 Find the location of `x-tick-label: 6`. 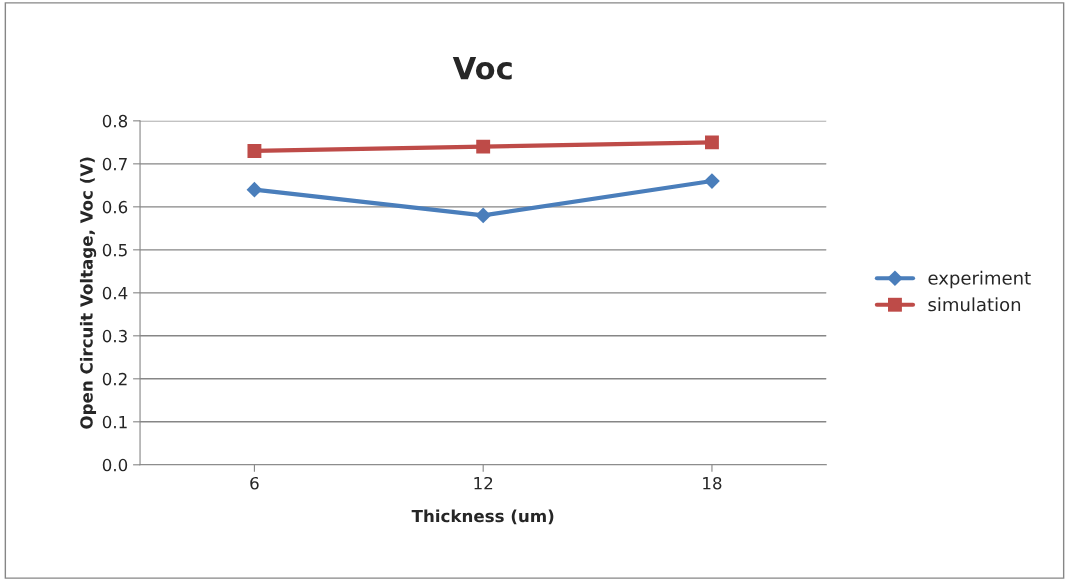

x-tick-label: 6 is located at coordinates (254, 483).